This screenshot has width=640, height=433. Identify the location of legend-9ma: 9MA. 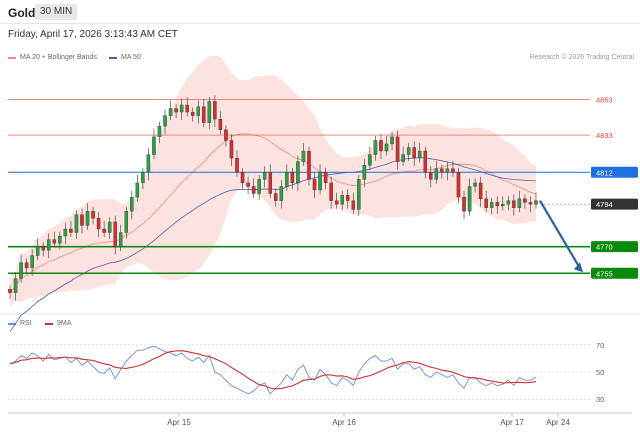
(58, 323).